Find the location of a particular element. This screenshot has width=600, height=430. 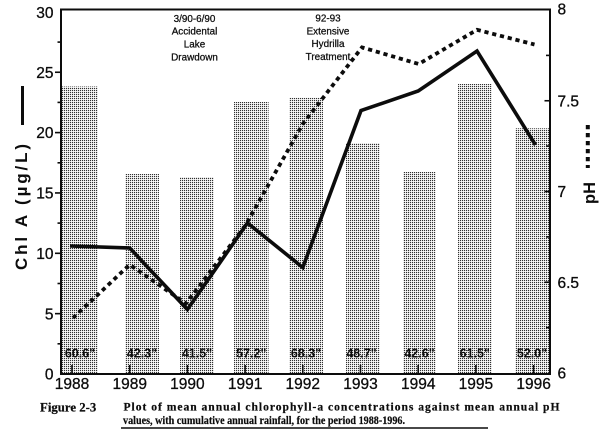

svg-text: 8 is located at coordinates (562, 10).